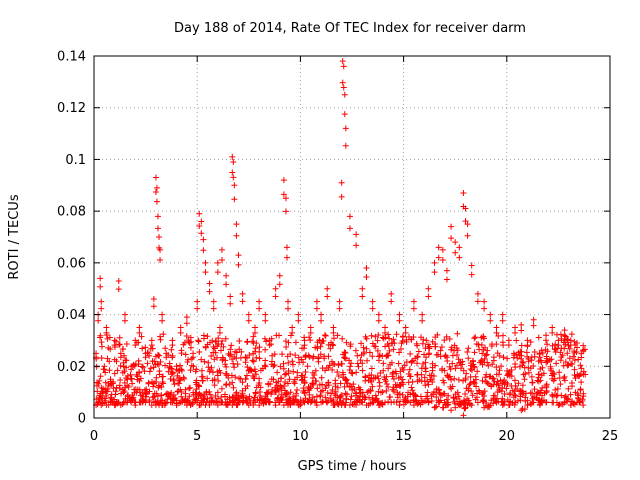 The width and height of the screenshot is (640, 480). Describe the element at coordinates (71, 263) in the screenshot. I see `y-tick-label: 0.06` at that location.